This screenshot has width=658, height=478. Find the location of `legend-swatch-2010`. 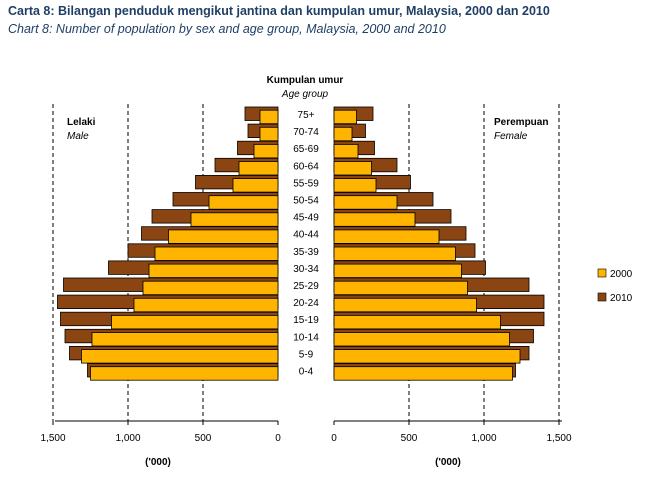

legend-swatch-2010 is located at coordinates (602, 297).